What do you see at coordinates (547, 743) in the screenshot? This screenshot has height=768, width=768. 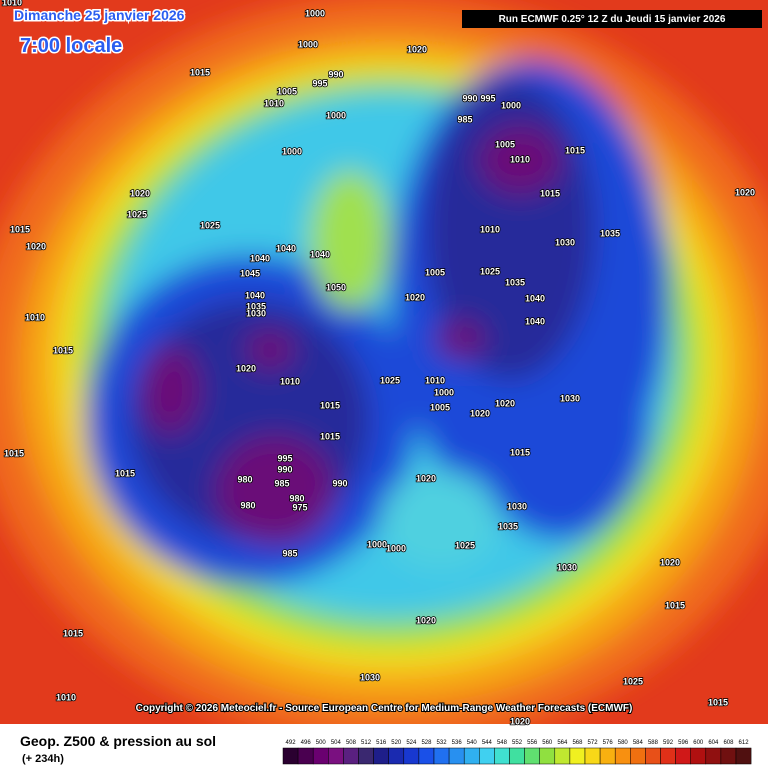 I see `colorbar-tick-label: 560` at bounding box center [547, 743].